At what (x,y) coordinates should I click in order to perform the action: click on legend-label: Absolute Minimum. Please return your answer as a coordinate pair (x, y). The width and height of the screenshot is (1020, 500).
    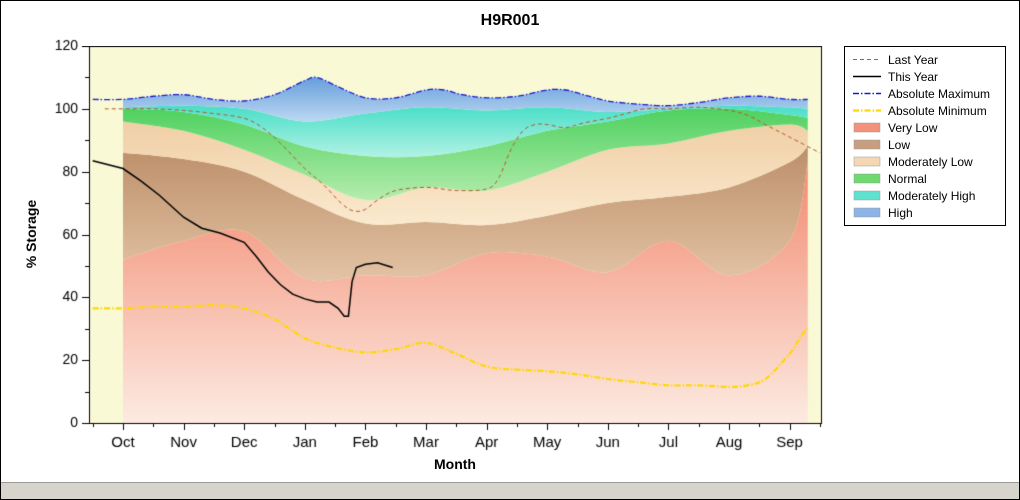
    Looking at the image, I should click on (937, 110).